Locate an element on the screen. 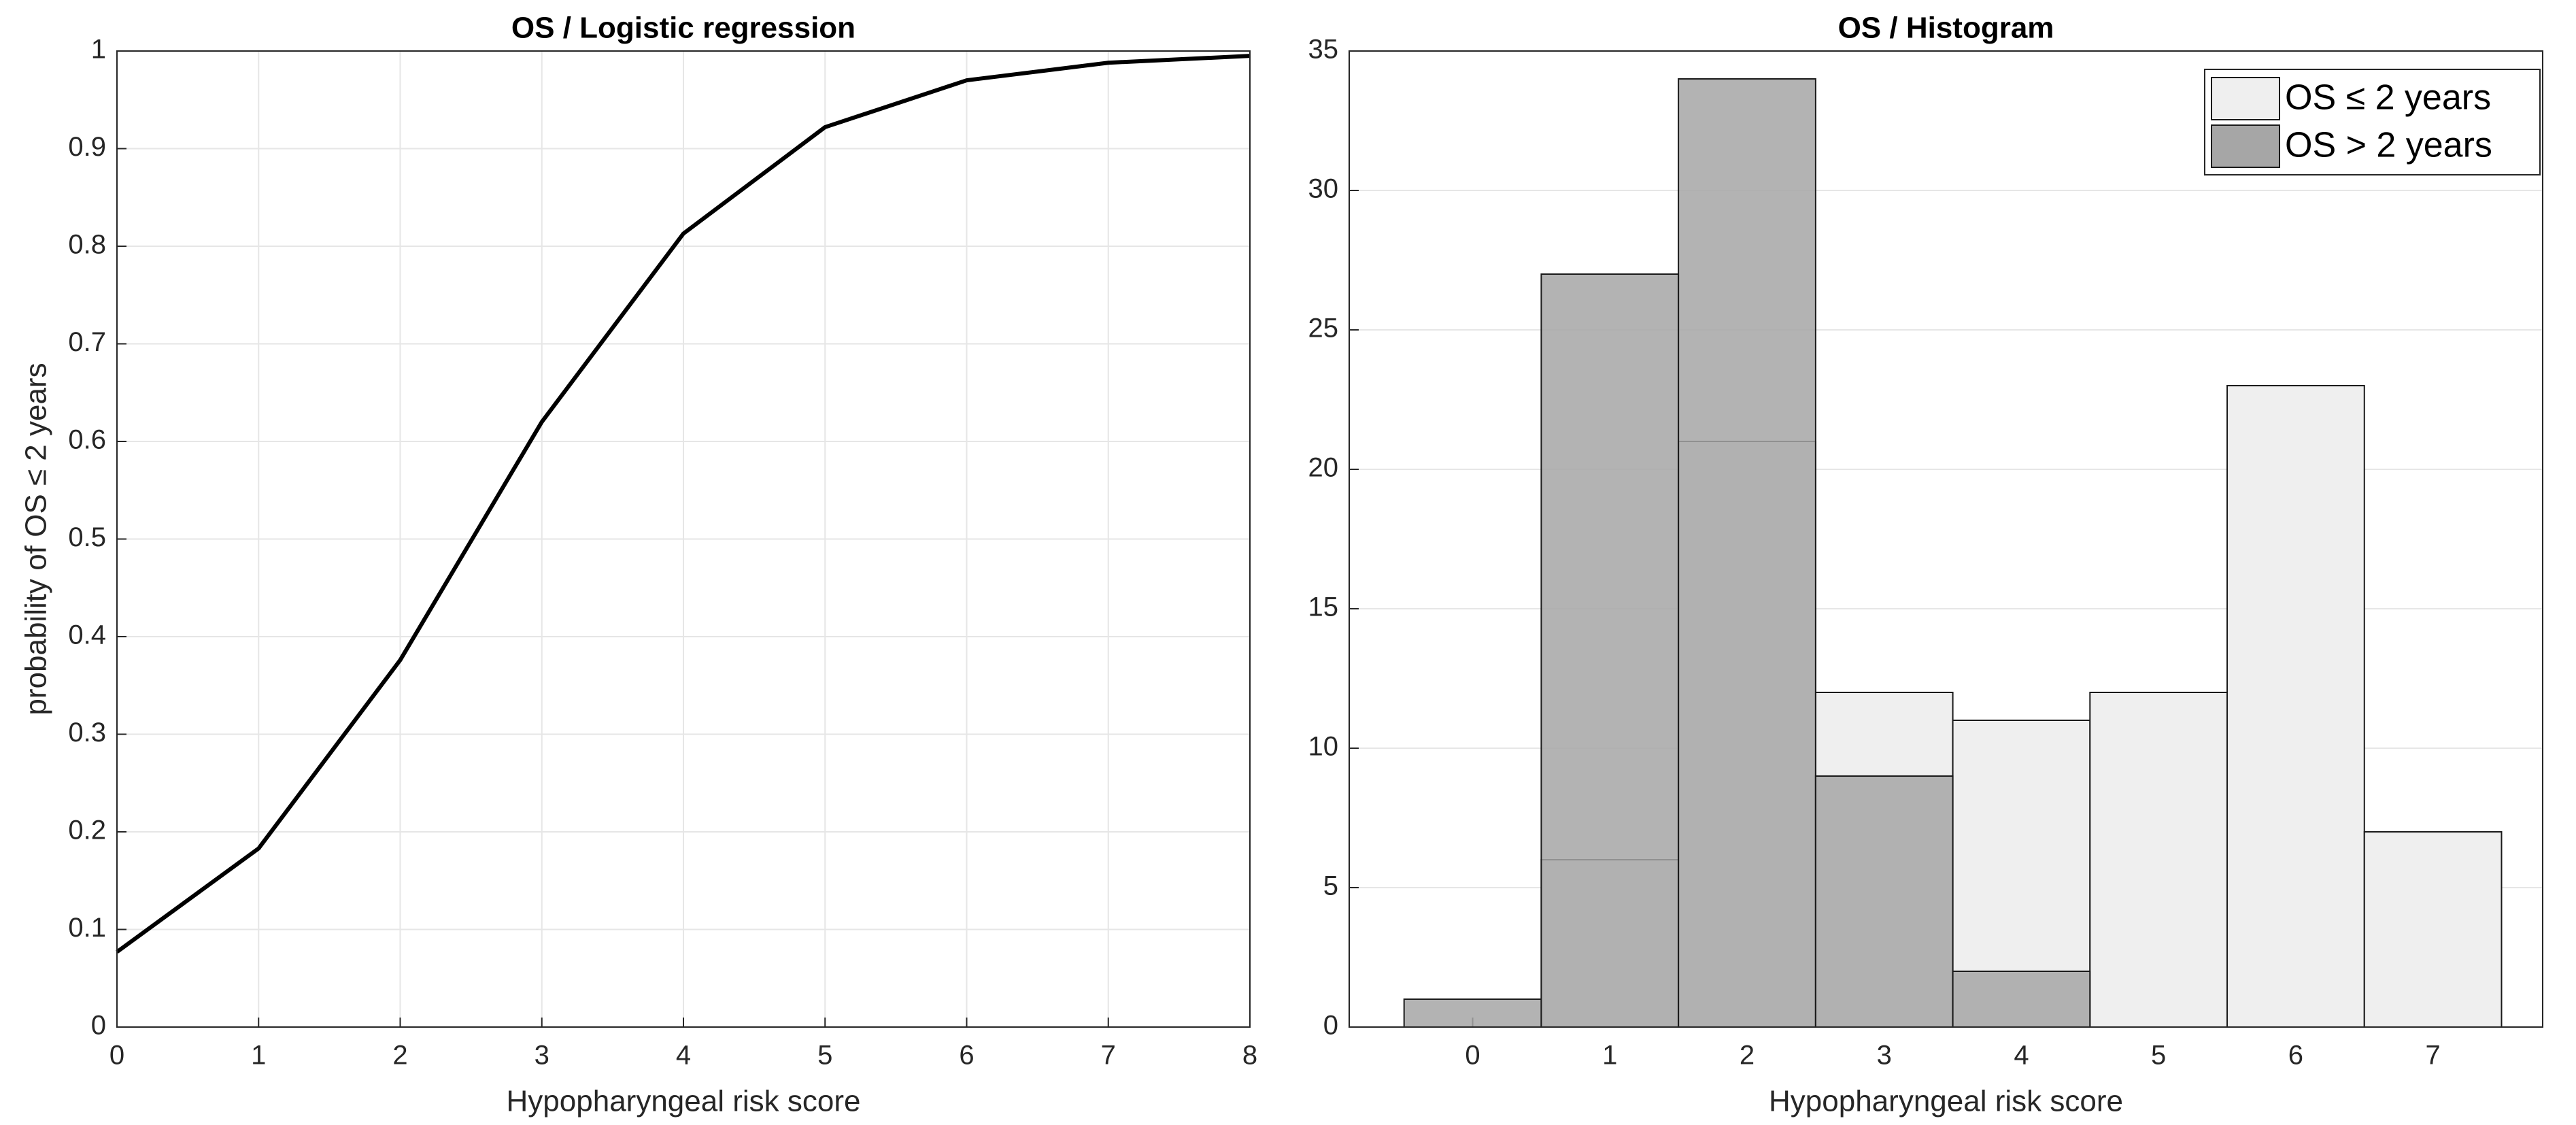 The image size is (2576, 1125). y-tick-label: 0.4 is located at coordinates (87, 635).